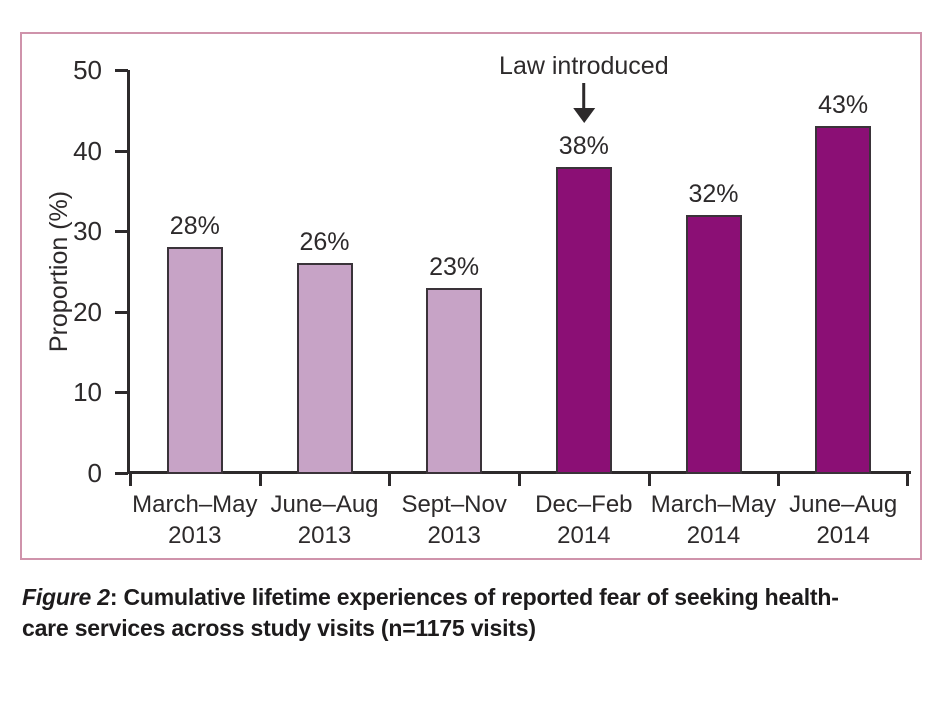 This screenshot has width=946, height=702. Describe the element at coordinates (843, 105) in the screenshot. I see `bar-value-label: 43%` at that location.